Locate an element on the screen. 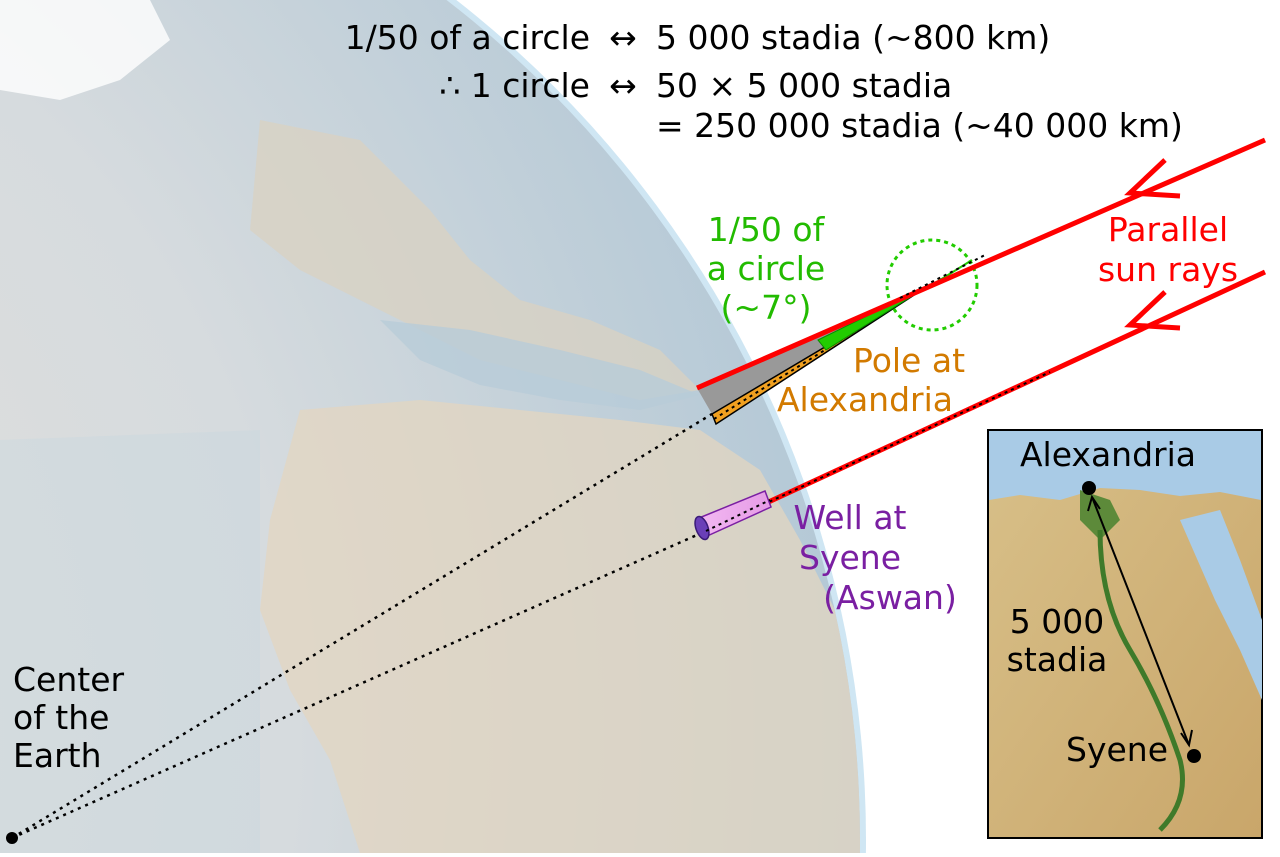  inset-distance-arrow is located at coordinates (1140, 621).